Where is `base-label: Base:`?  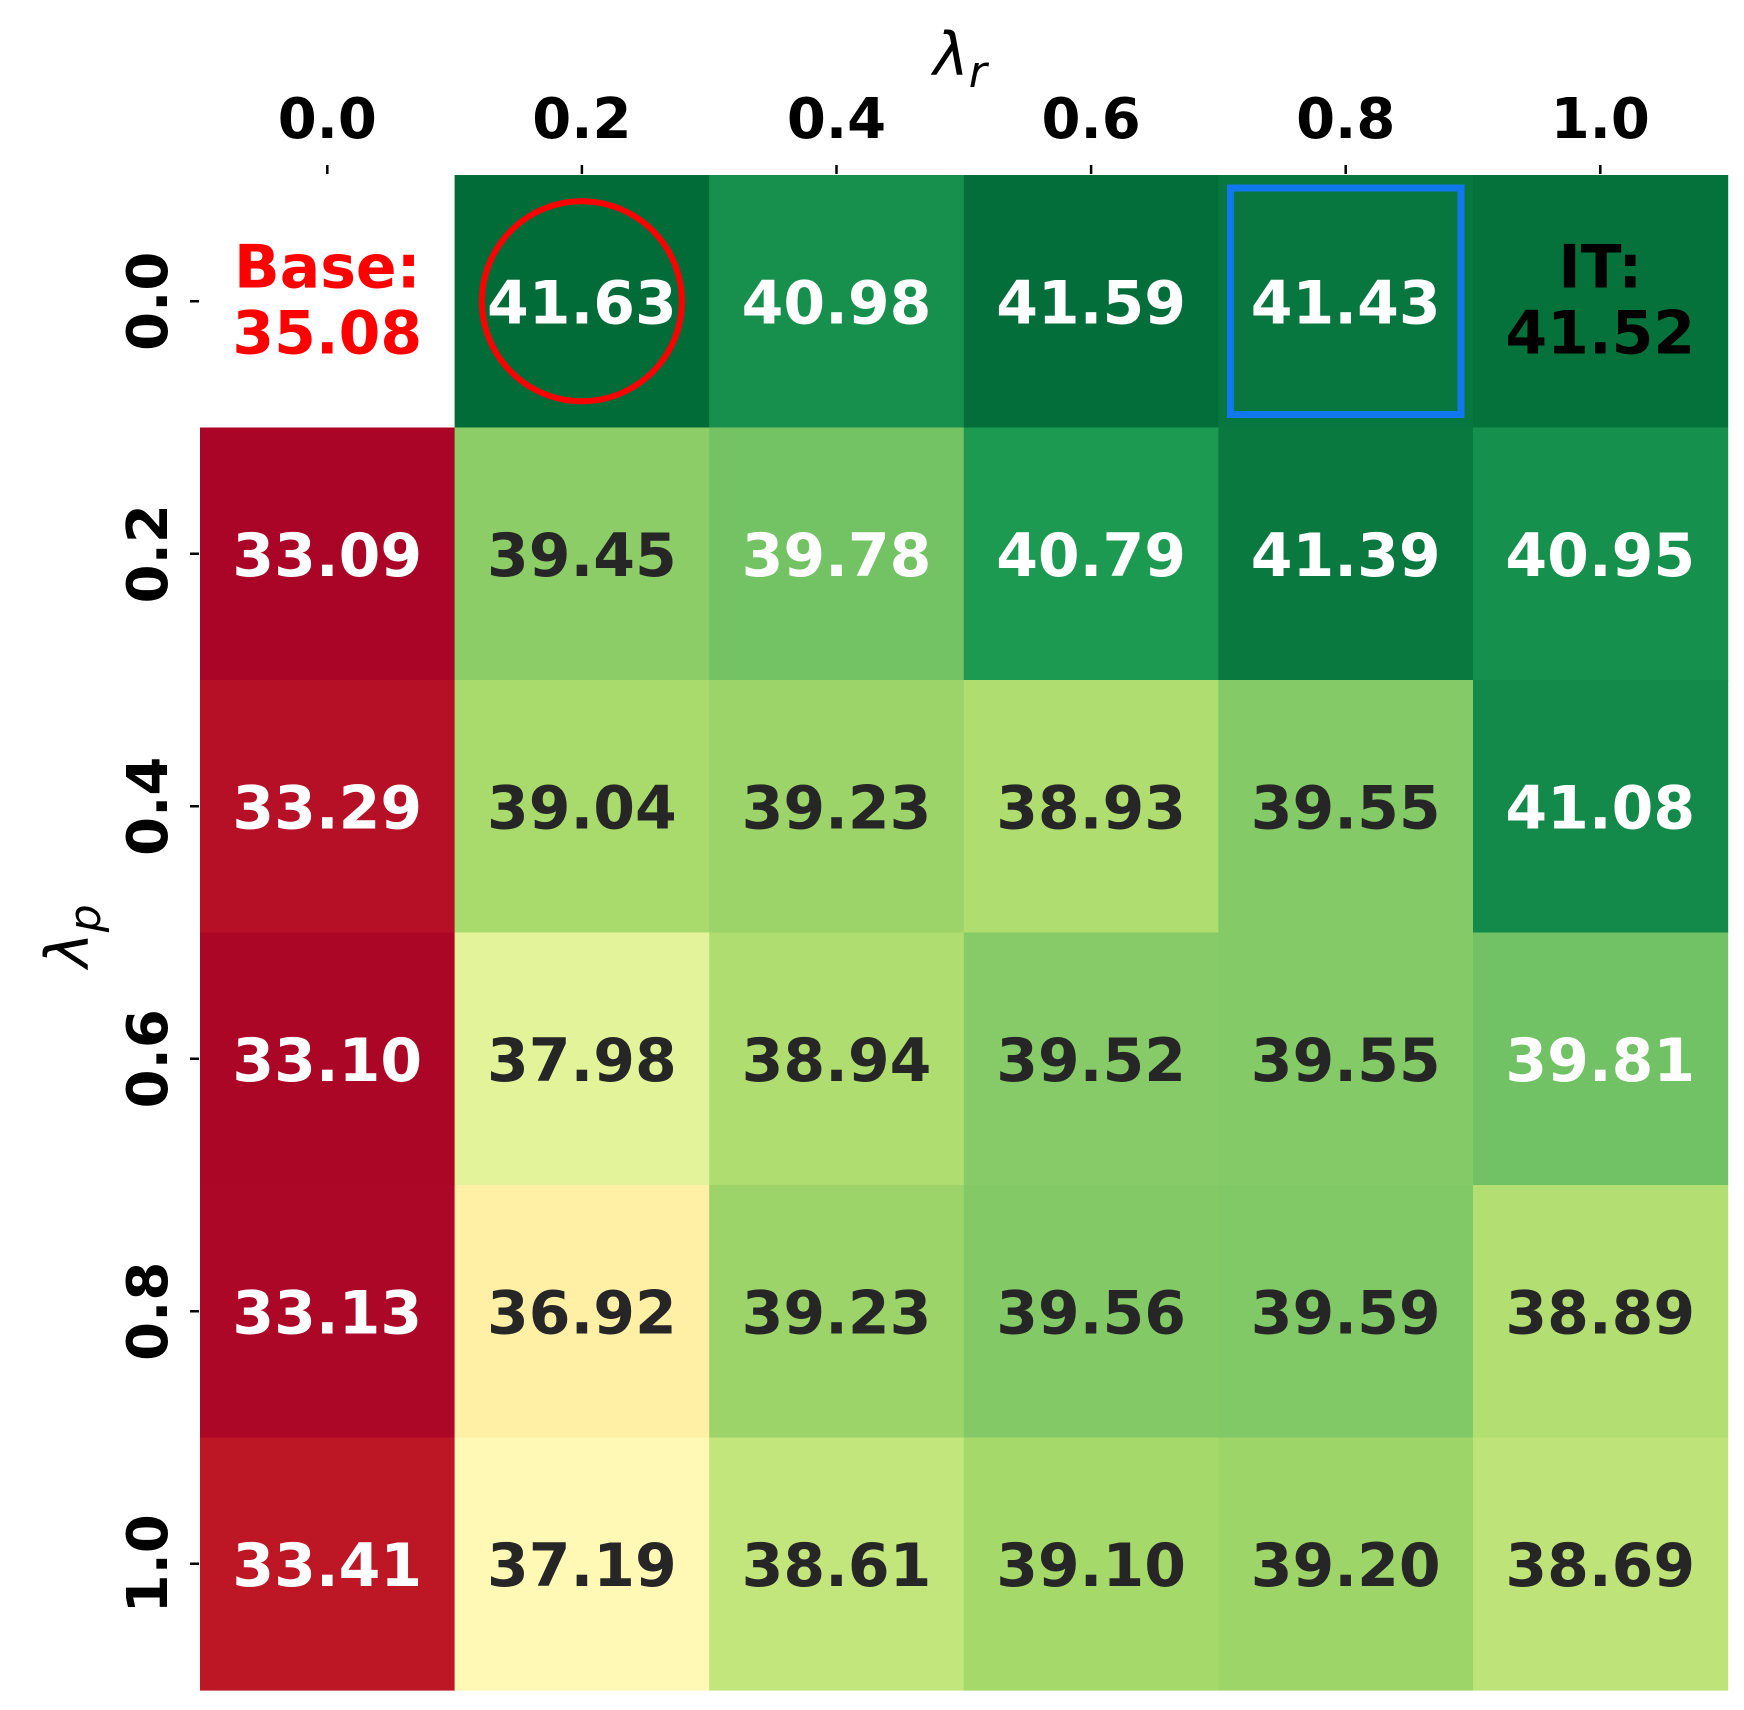
base-label: Base: is located at coordinates (327, 267).